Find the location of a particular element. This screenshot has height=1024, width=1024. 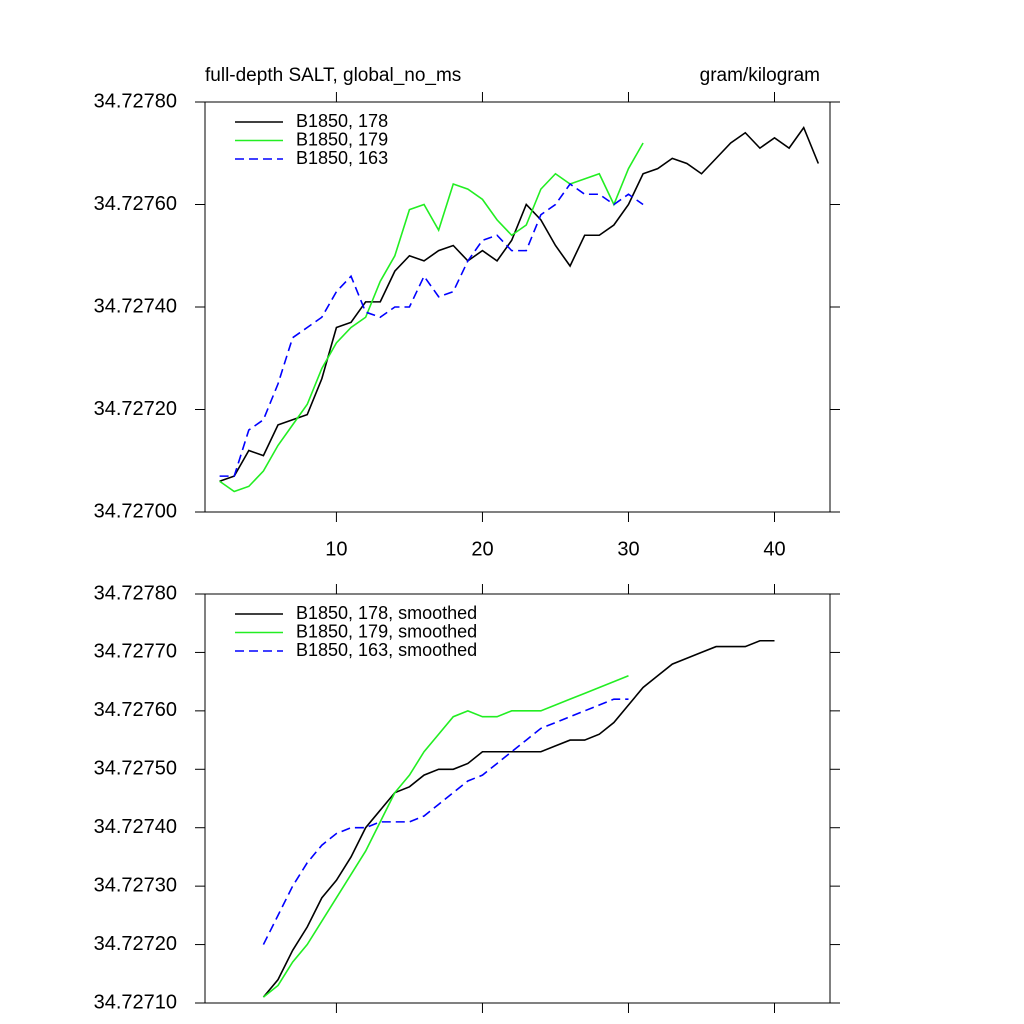

x-tick-label: 20 is located at coordinates (482, 549).